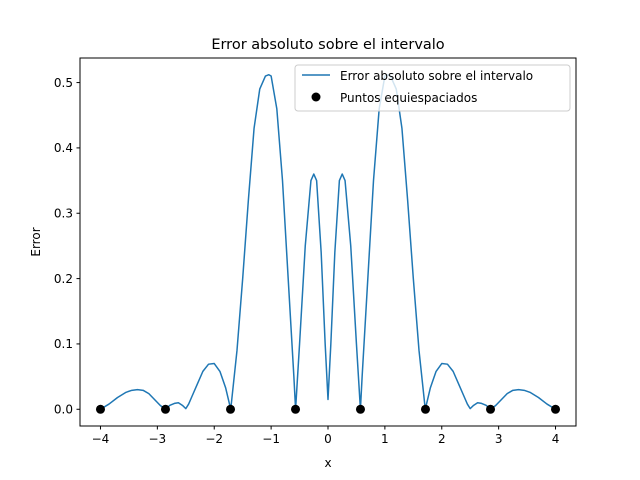 This screenshot has width=640, height=480. Describe the element at coordinates (63, 148) in the screenshot. I see `y-tick-label: 0.4` at that location.